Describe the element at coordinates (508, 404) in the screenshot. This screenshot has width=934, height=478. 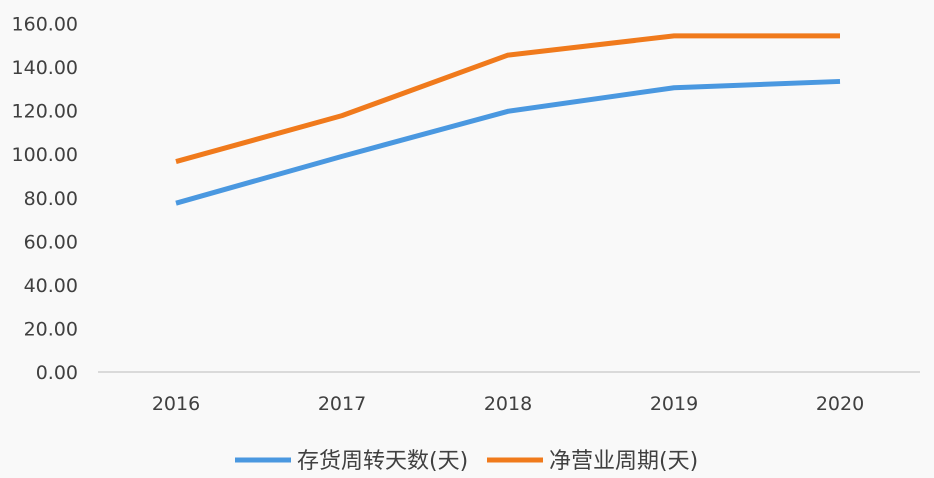
I see `x-tick-label: 2018` at that location.